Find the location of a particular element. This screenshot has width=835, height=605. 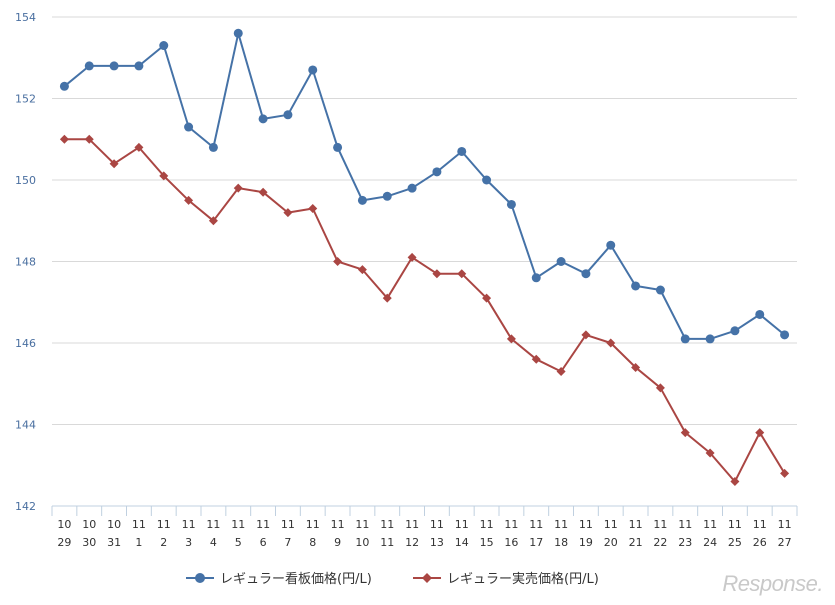

x-tick-label-day: 11 is located at coordinates (387, 542).